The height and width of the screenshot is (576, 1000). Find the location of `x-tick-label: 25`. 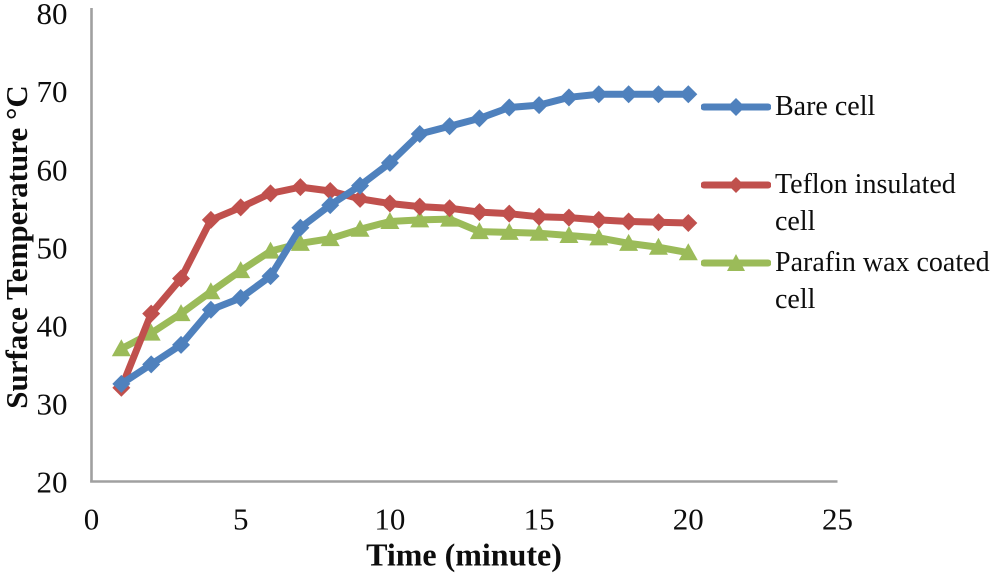

x-tick-label: 25 is located at coordinates (837, 519).